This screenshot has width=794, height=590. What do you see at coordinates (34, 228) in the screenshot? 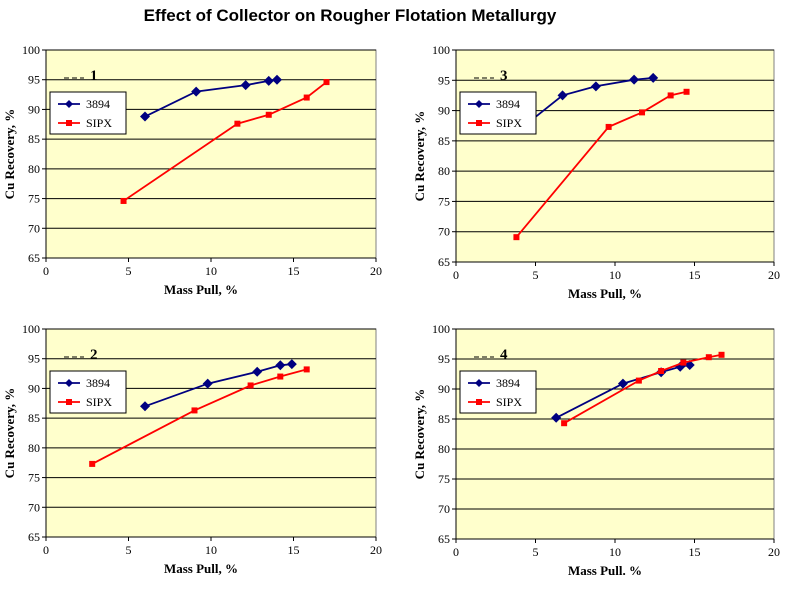
I see `y-tick-label: 70` at bounding box center [34, 228].